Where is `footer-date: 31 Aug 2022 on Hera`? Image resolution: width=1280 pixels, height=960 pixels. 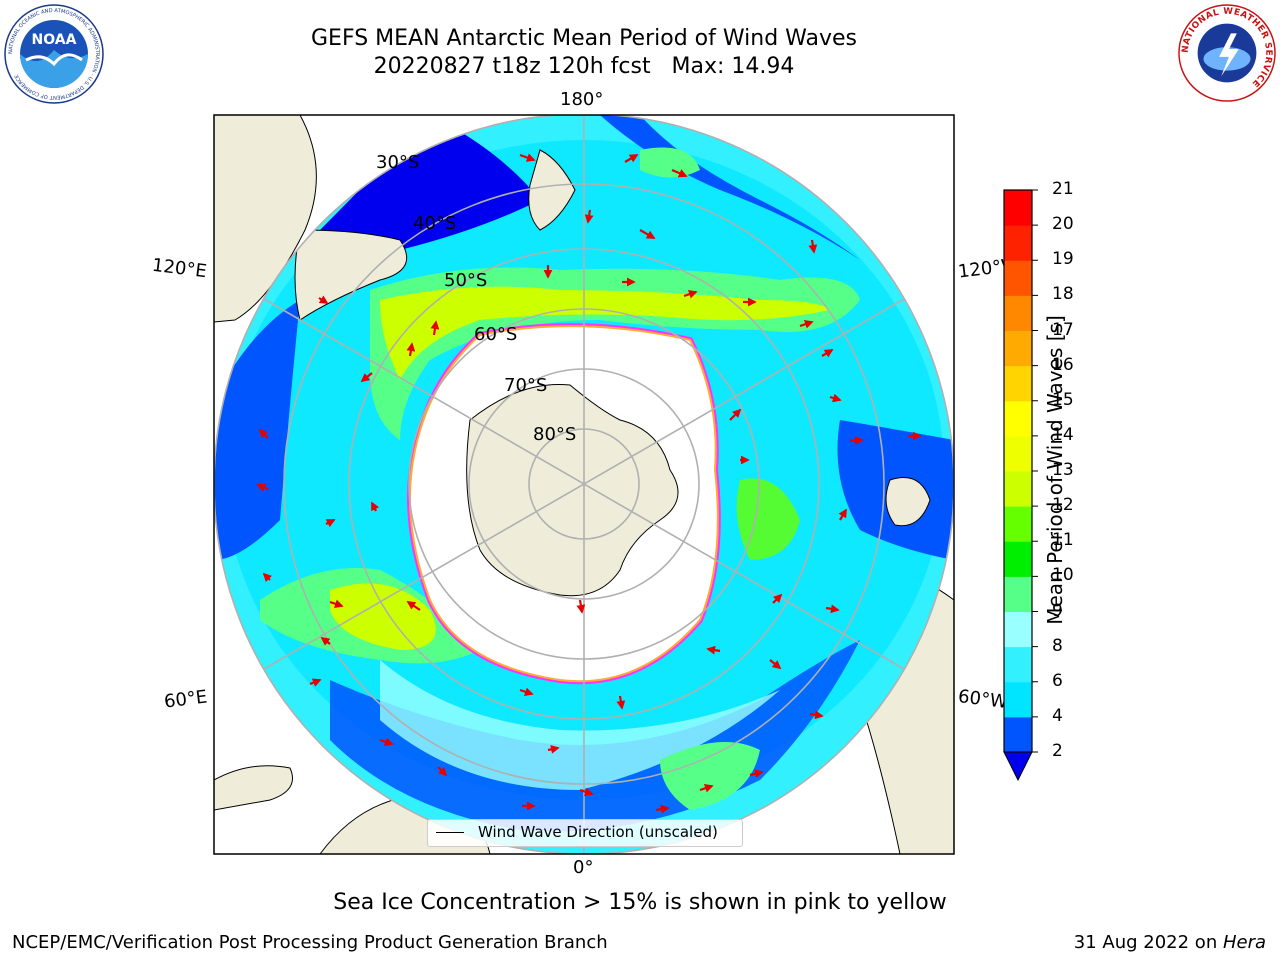 footer-date: 31 Aug 2022 on Hera is located at coordinates (1170, 942).